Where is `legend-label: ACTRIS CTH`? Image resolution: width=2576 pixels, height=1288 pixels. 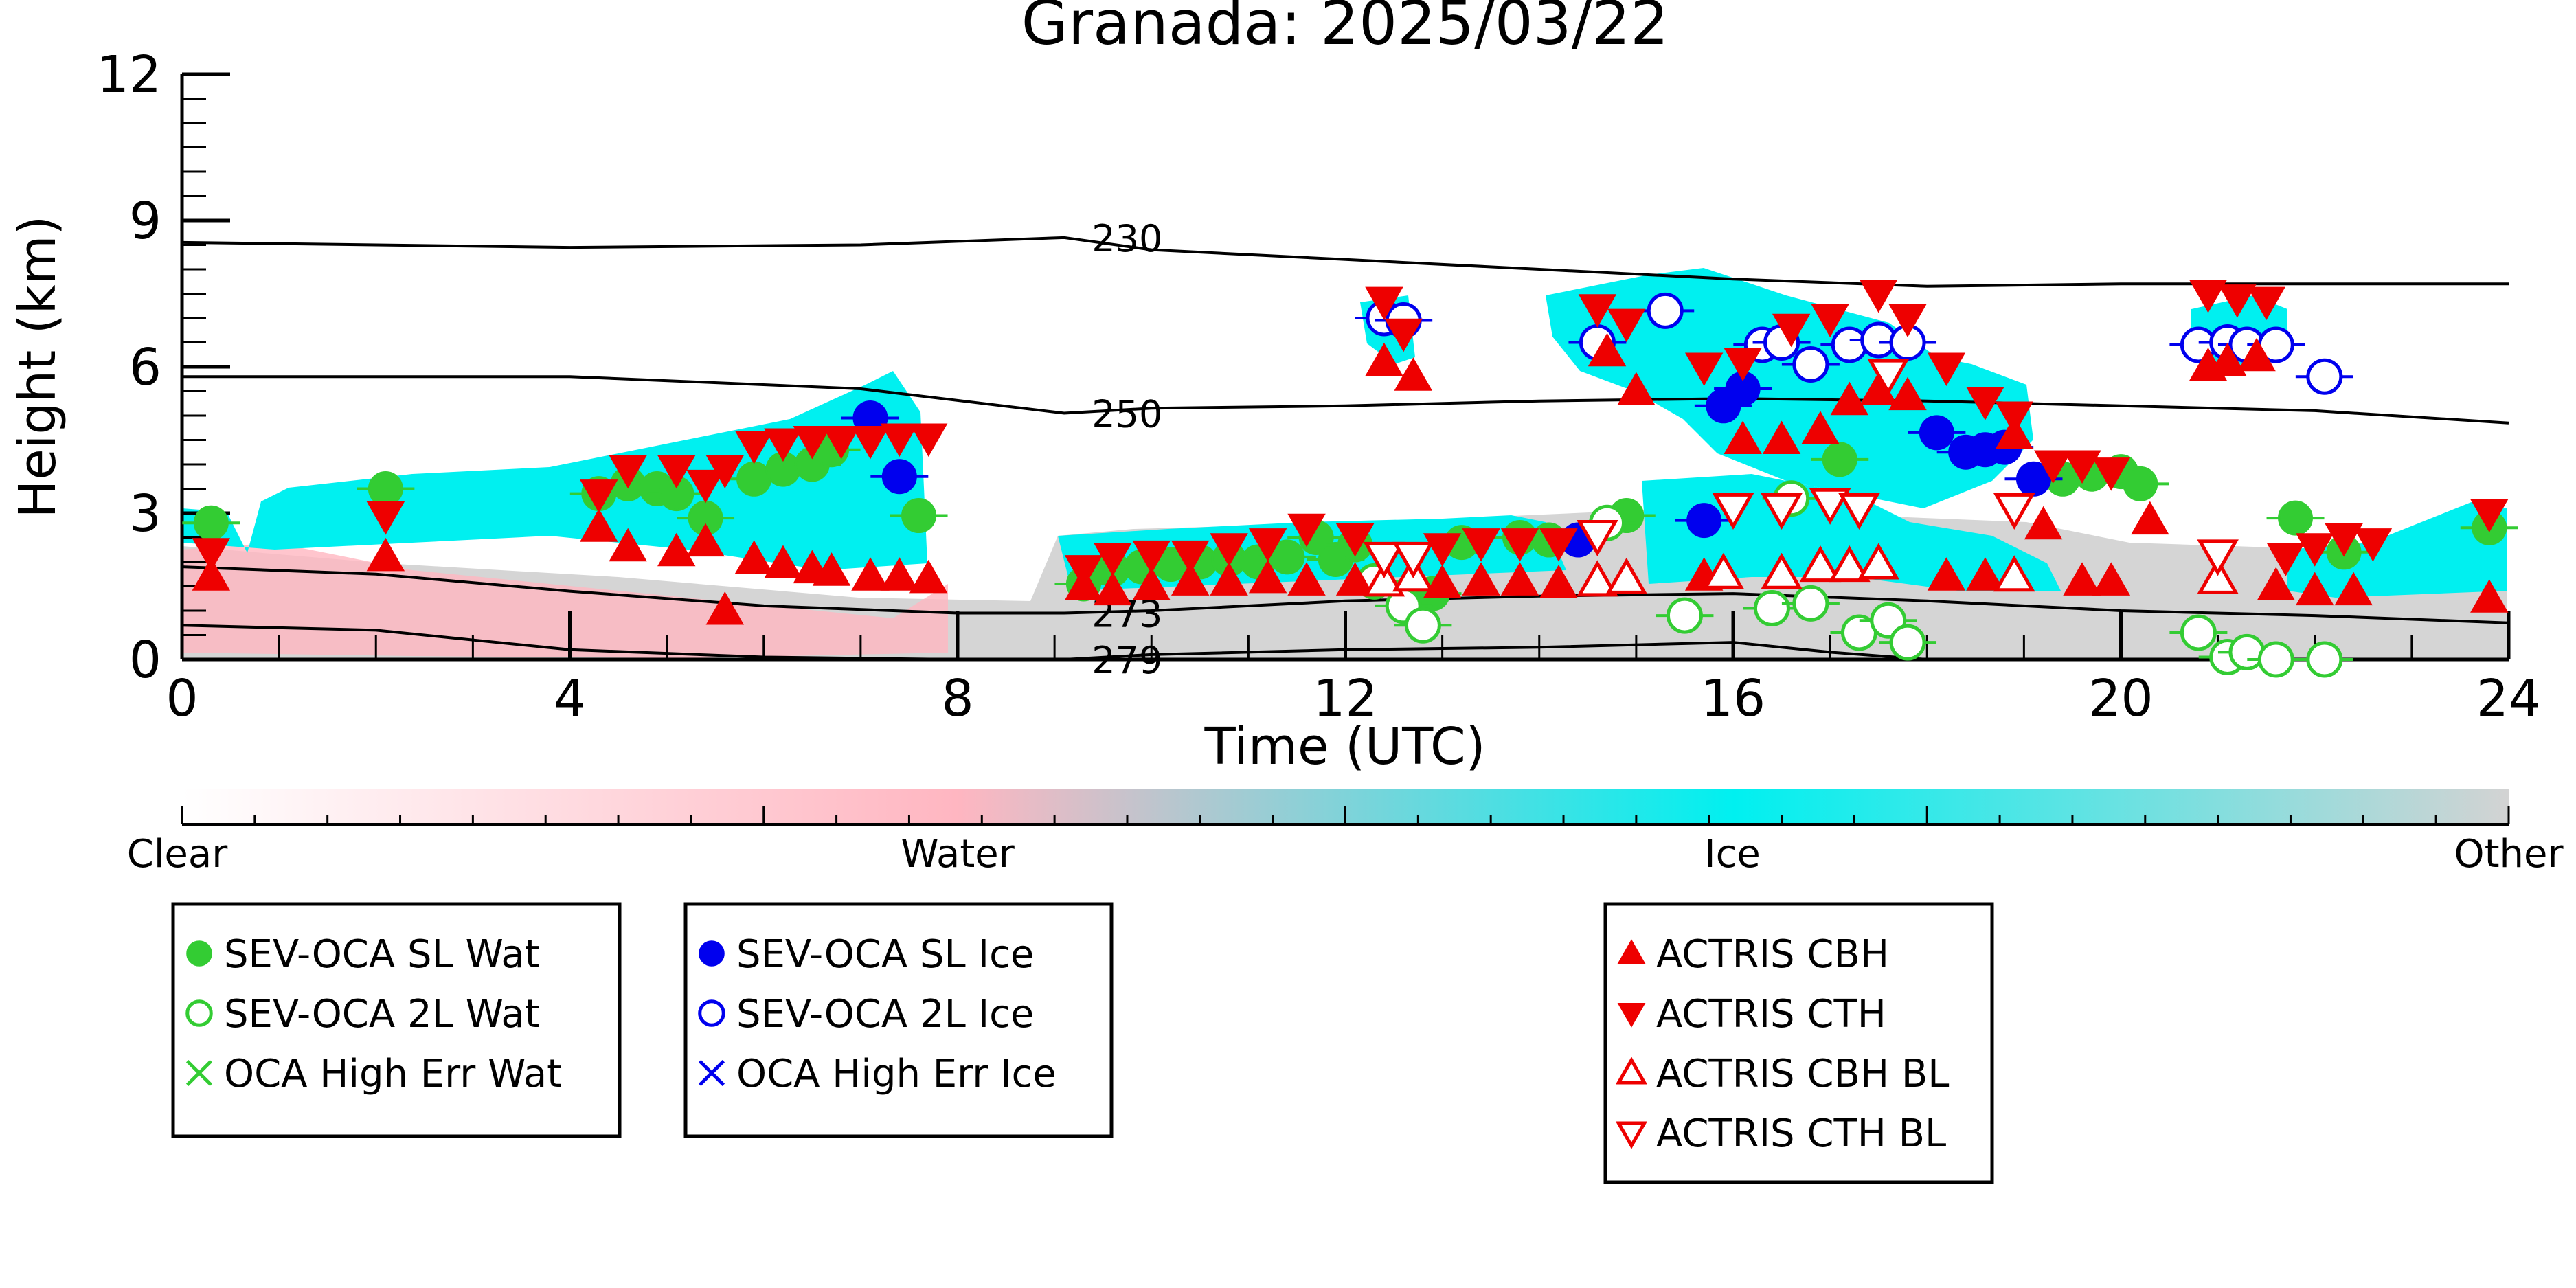 legend-label: ACTRIS CTH is located at coordinates (1771, 1014).